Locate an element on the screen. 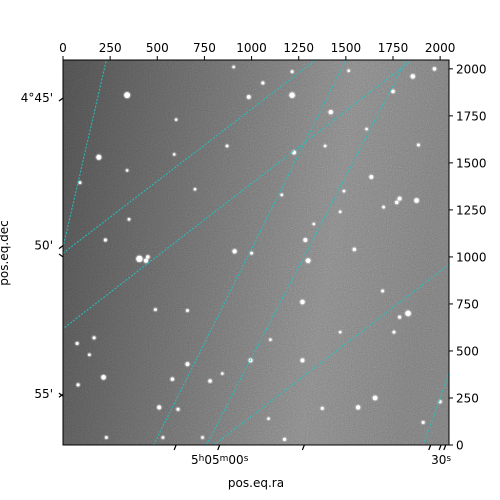  right-tick-label: 500 is located at coordinates (467, 351).